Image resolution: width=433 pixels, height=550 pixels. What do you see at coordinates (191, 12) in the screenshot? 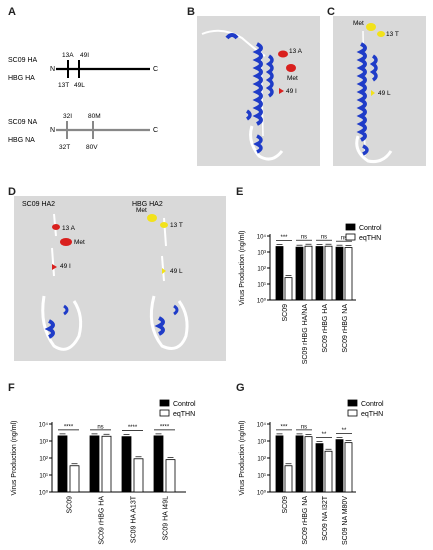
I see `panel-letter-b: B` at bounding box center [191, 12].